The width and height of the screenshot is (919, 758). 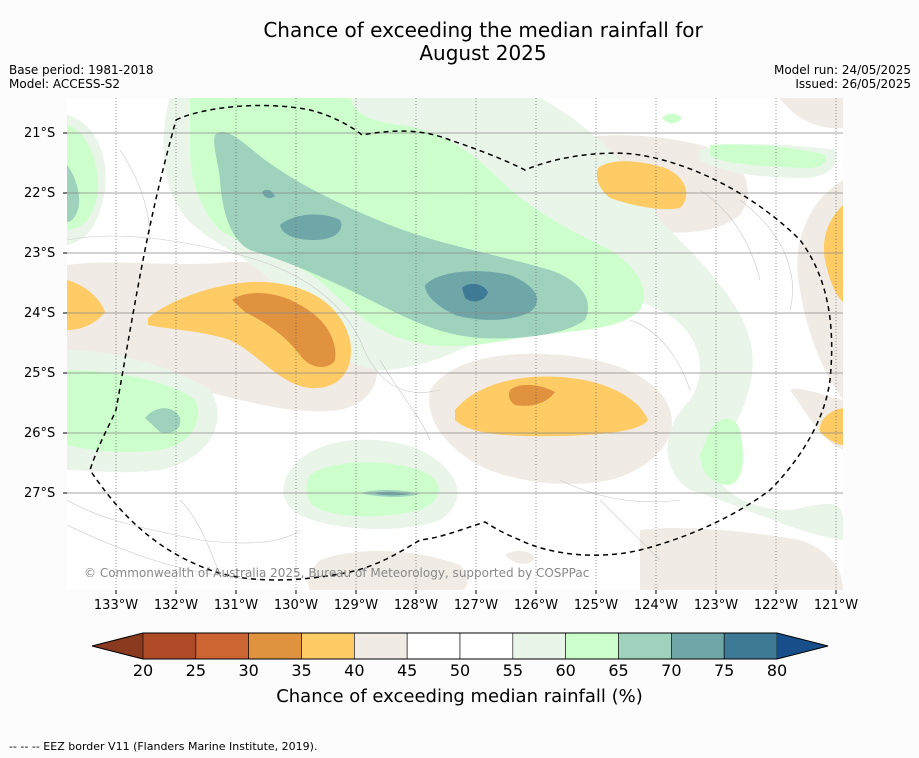 What do you see at coordinates (565, 670) in the screenshot?
I see `colorbar-tick-label: 60` at bounding box center [565, 670].